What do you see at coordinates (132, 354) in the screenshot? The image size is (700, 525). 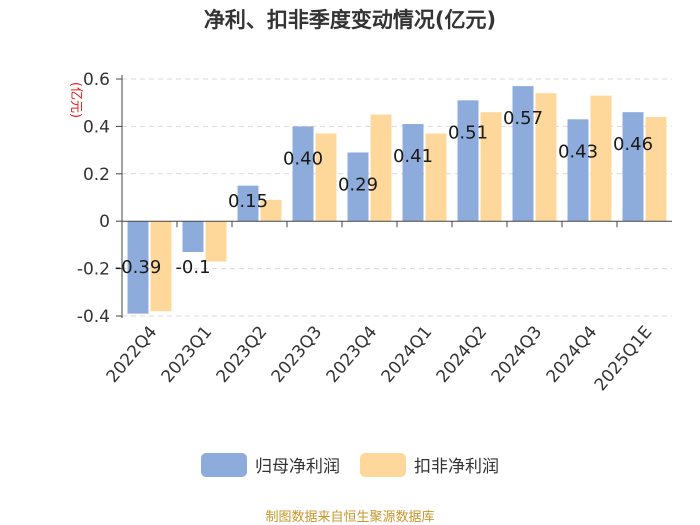 I see `x-tick-label: 2022Q4` at bounding box center [132, 354].